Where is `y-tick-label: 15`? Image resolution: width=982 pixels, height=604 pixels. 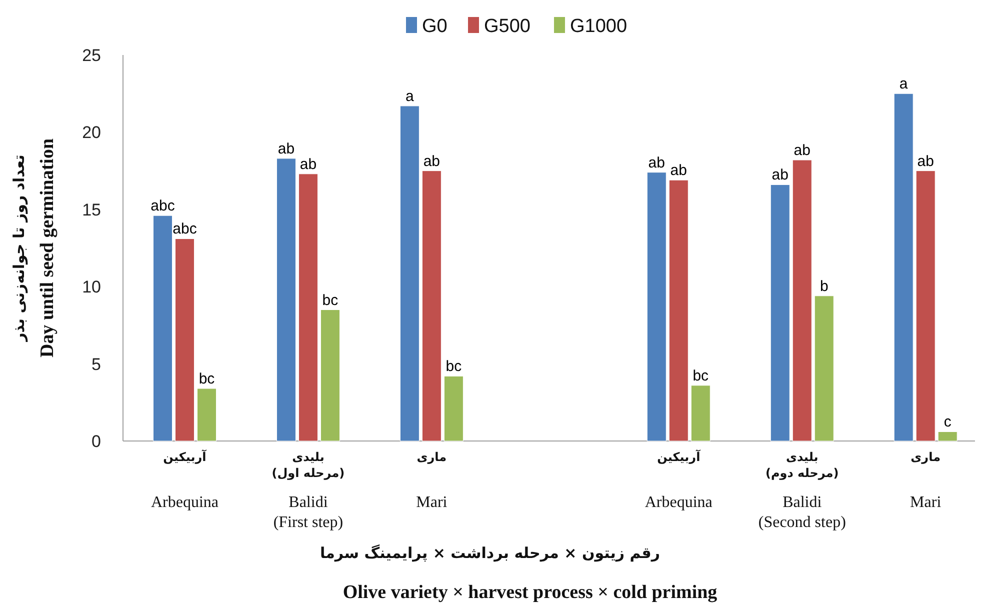 y-tick-label: 15 is located at coordinates (91, 210).